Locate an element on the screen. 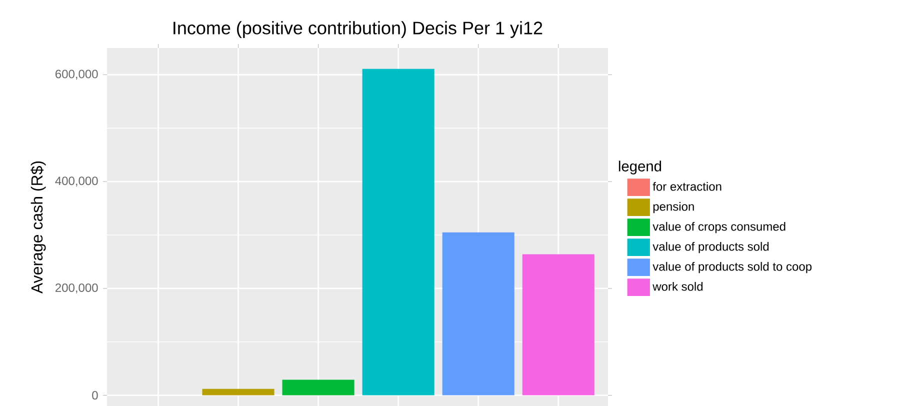  legend-label: work sold is located at coordinates (677, 286).